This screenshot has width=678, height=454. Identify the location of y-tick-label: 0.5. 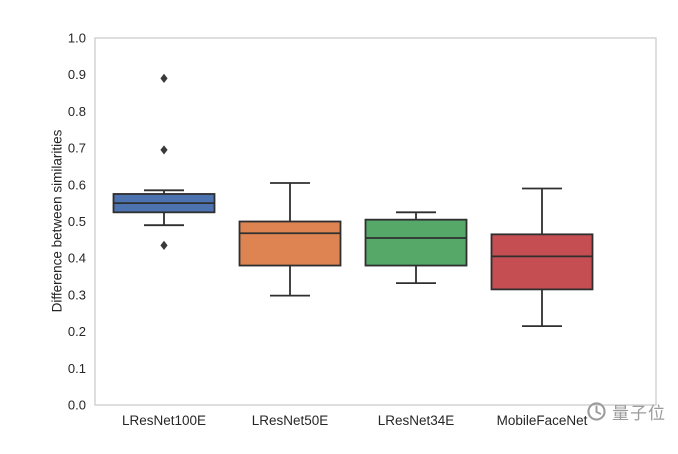
(77, 221).